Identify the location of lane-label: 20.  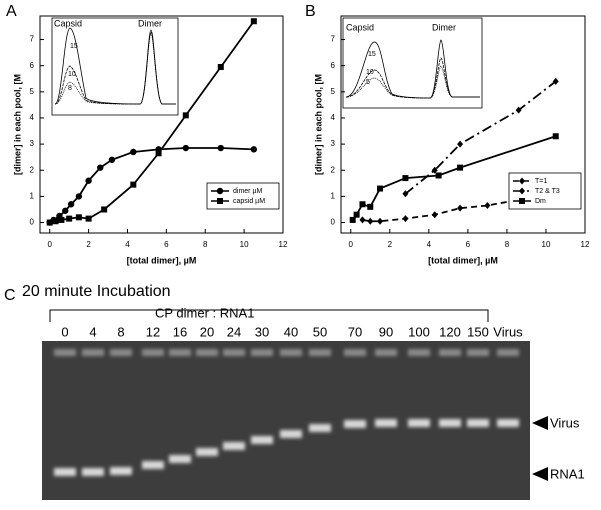
(207, 331).